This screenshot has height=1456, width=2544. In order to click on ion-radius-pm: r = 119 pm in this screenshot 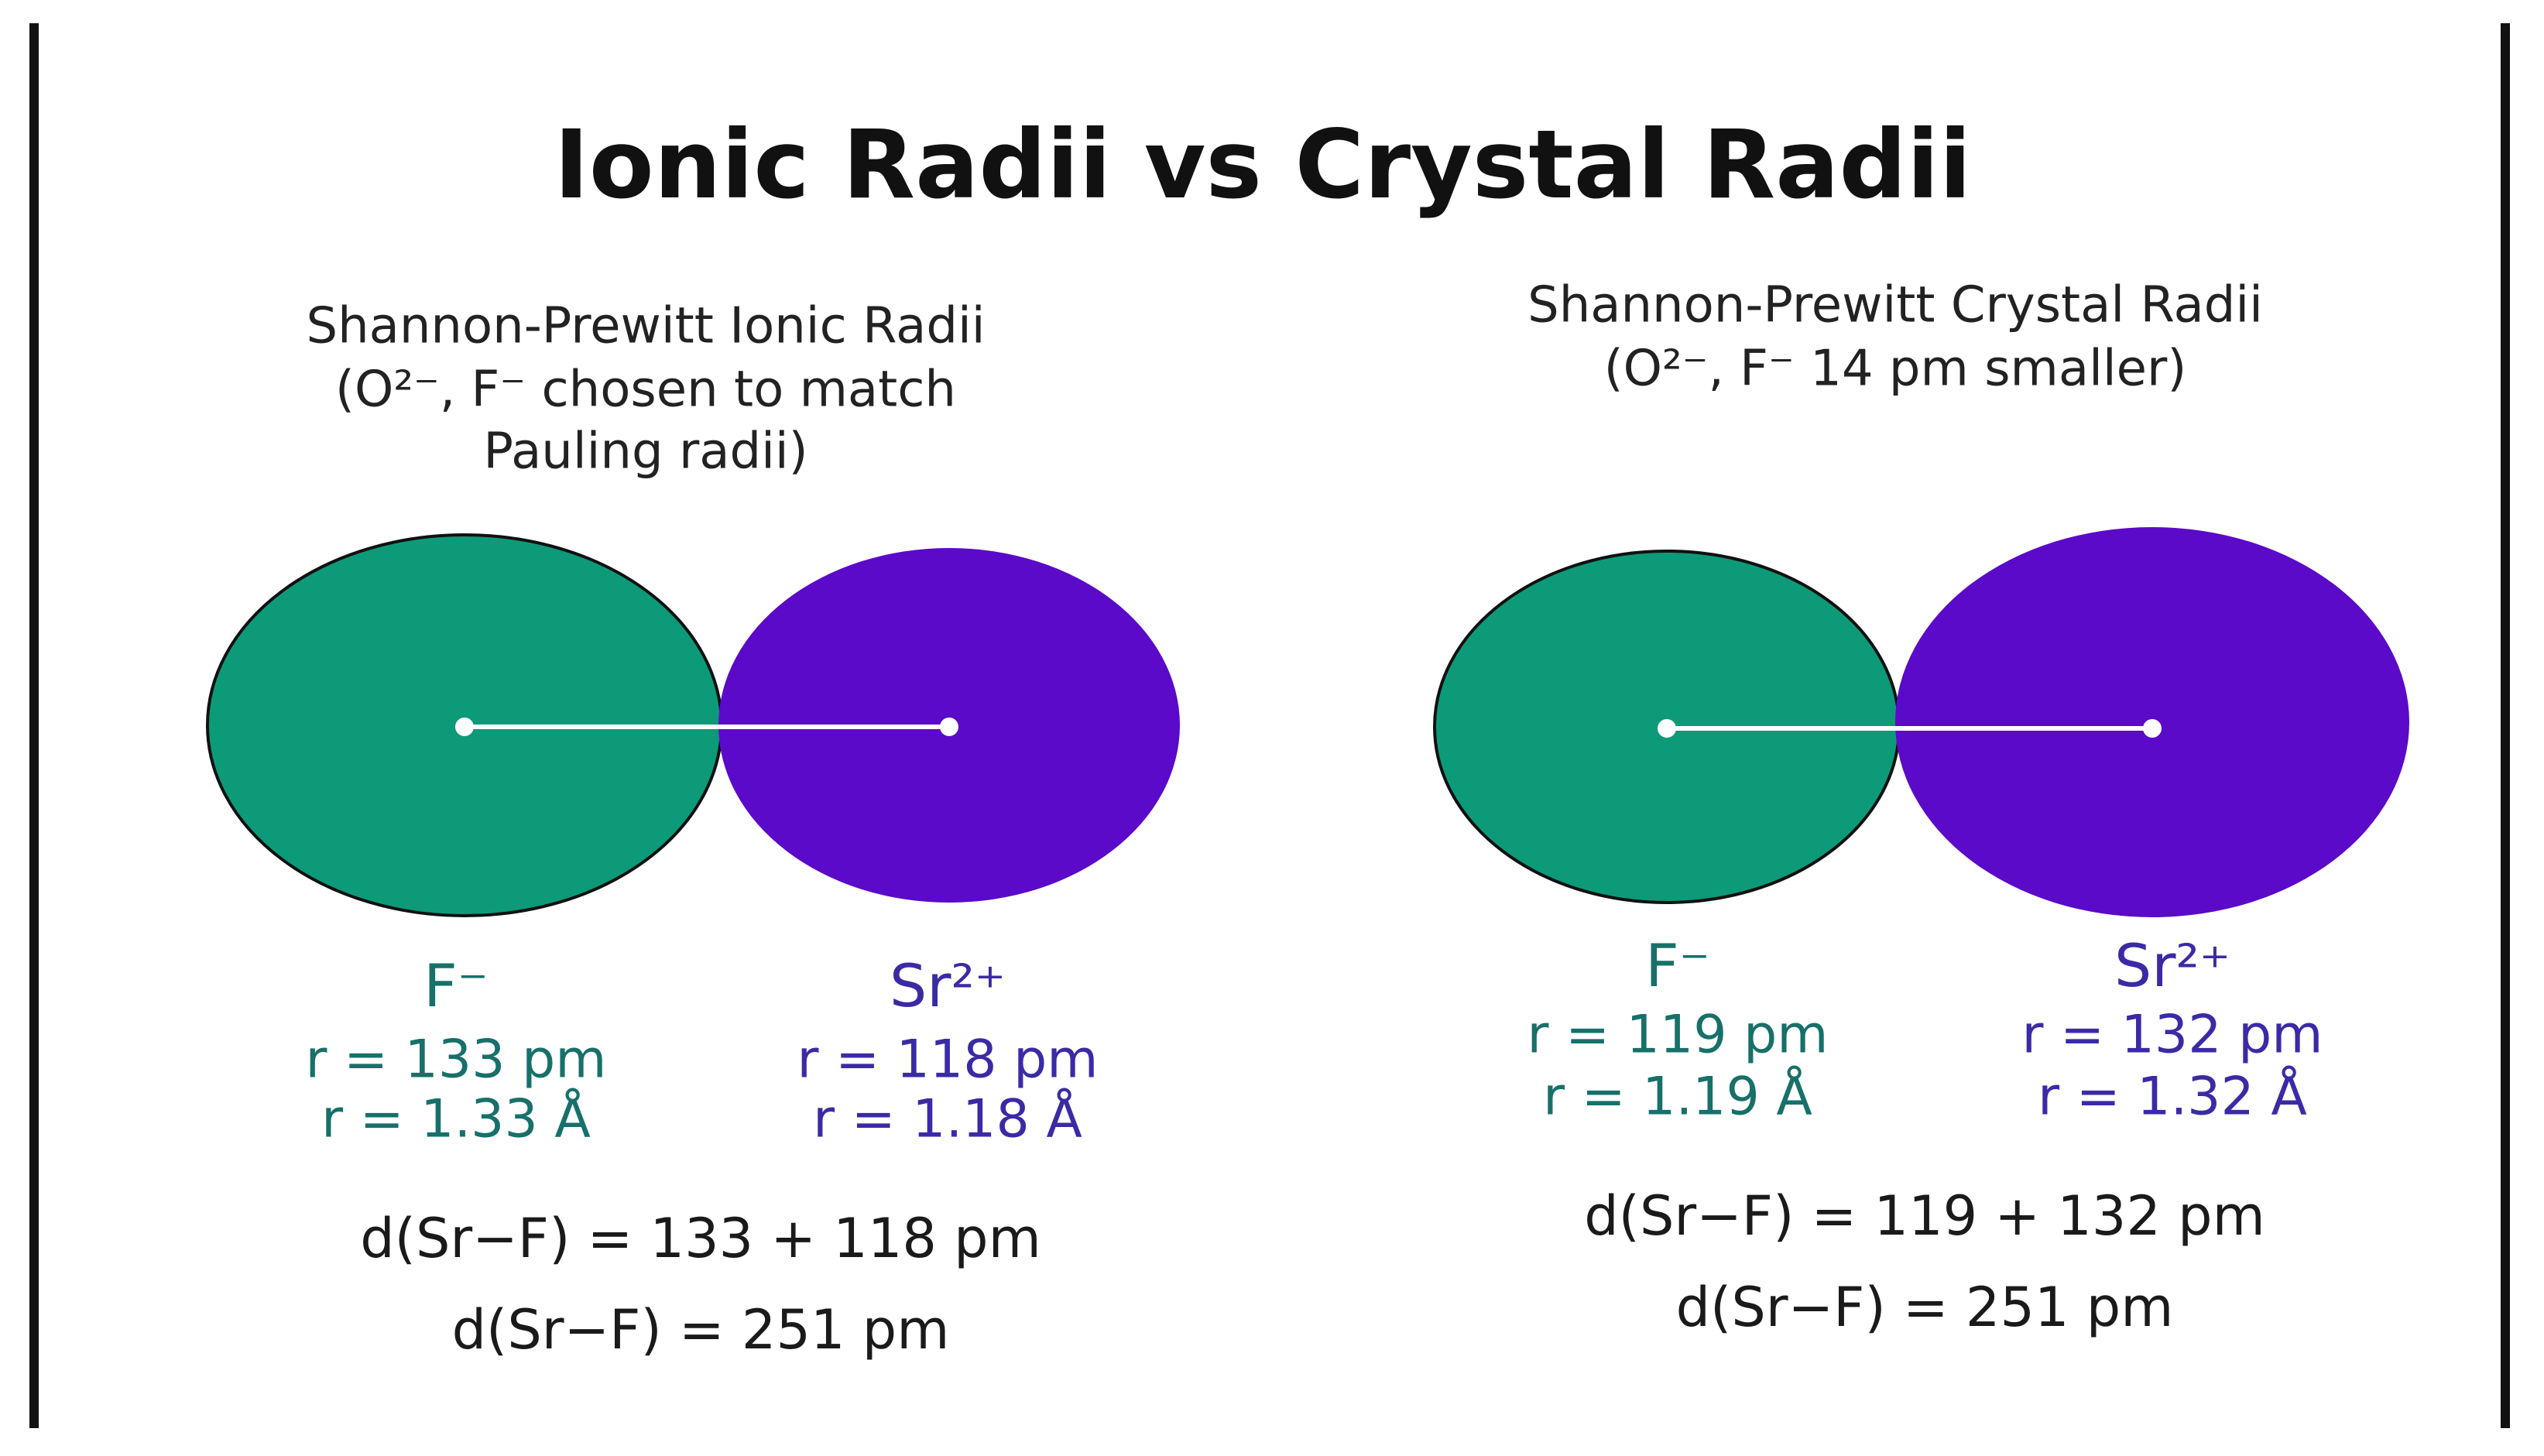, I will do `click(1678, 1035)`.